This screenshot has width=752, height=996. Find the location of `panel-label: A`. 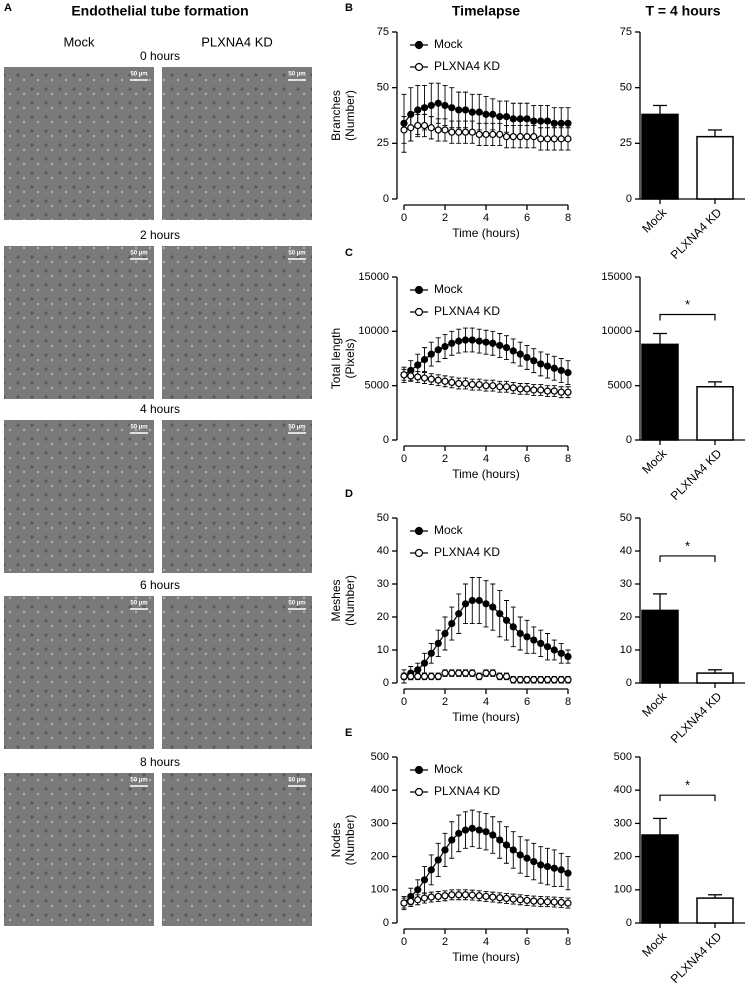

panel-label: A is located at coordinates (8, 8).